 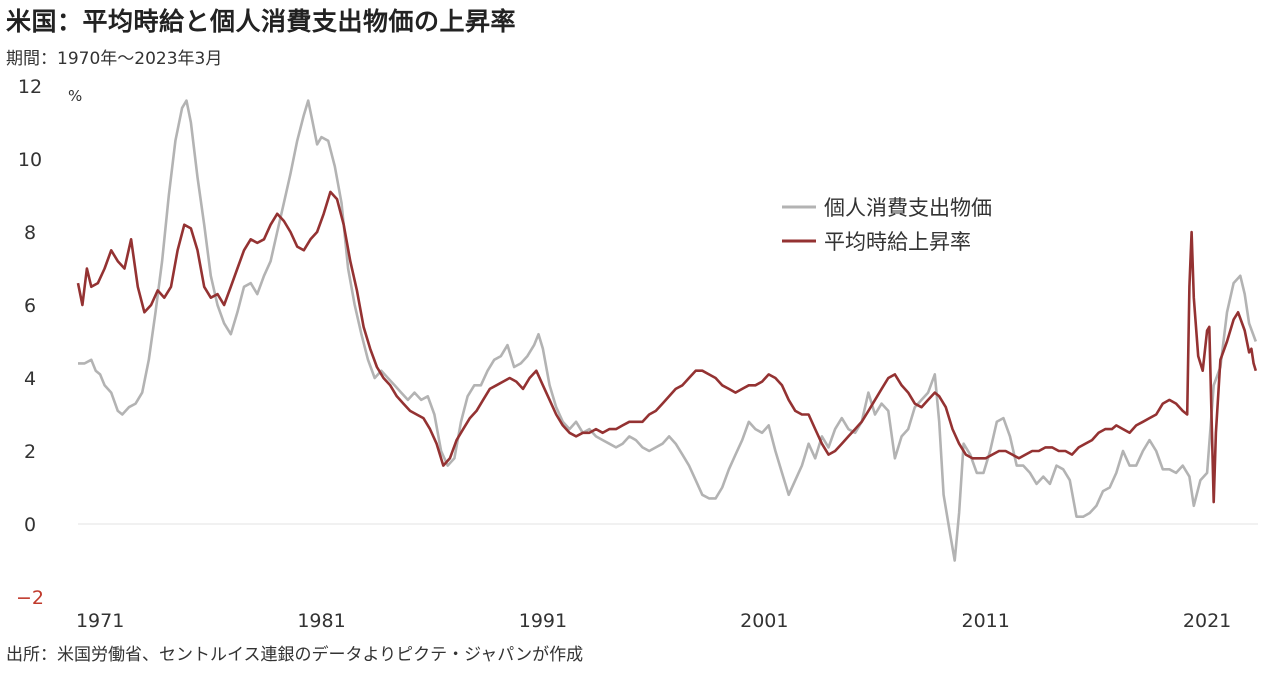 What do you see at coordinates (897, 242) in the screenshot?
I see `legend-label: 平均時給上昇率` at bounding box center [897, 242].